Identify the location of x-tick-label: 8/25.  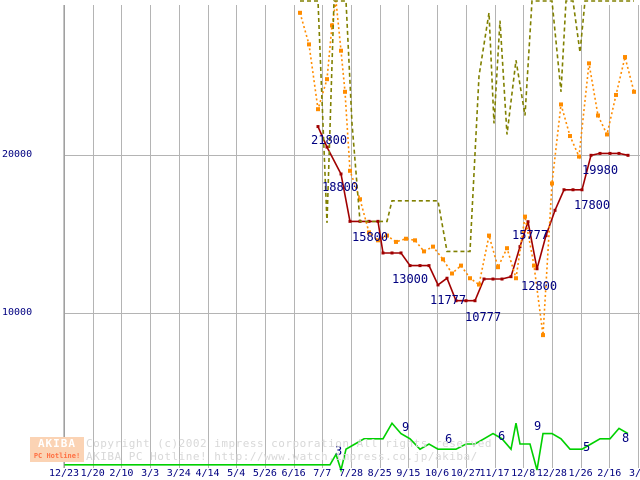
(379, 473).